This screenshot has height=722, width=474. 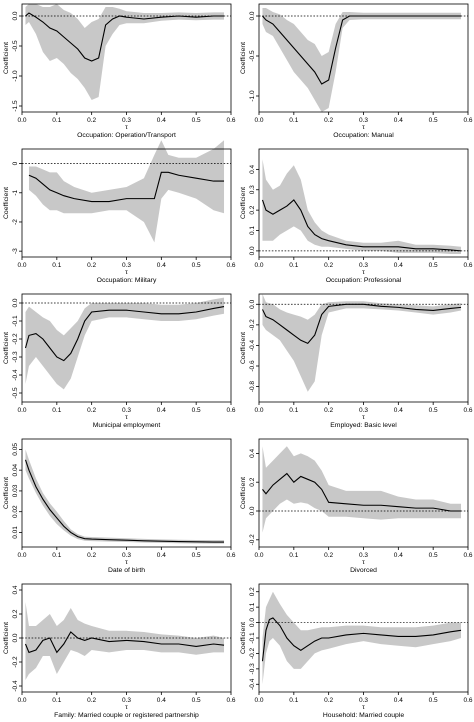 I want to click on panel-caption: Divorced, so click(x=363, y=570).